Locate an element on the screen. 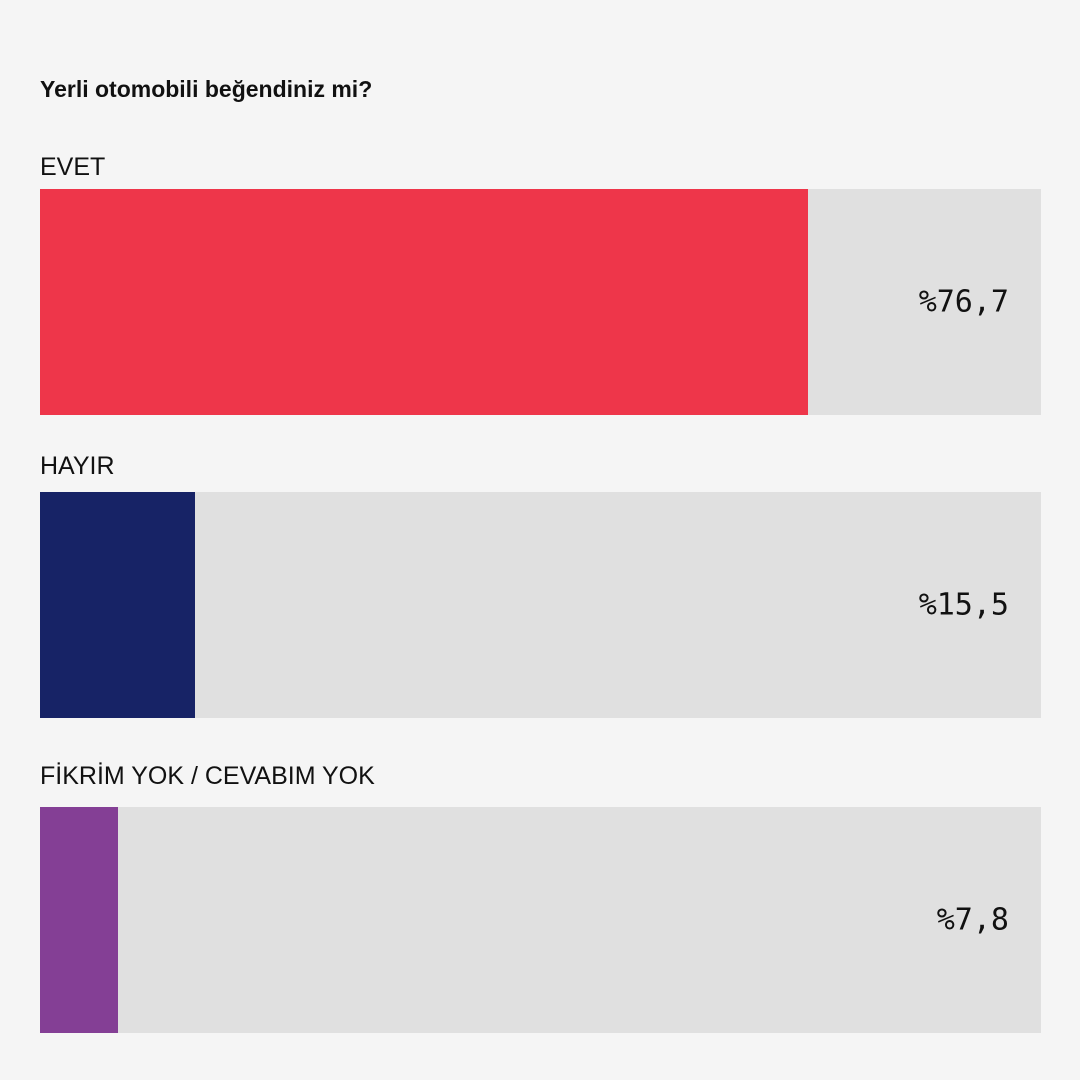  bar-fill-fikrim-yok is located at coordinates (79, 920).